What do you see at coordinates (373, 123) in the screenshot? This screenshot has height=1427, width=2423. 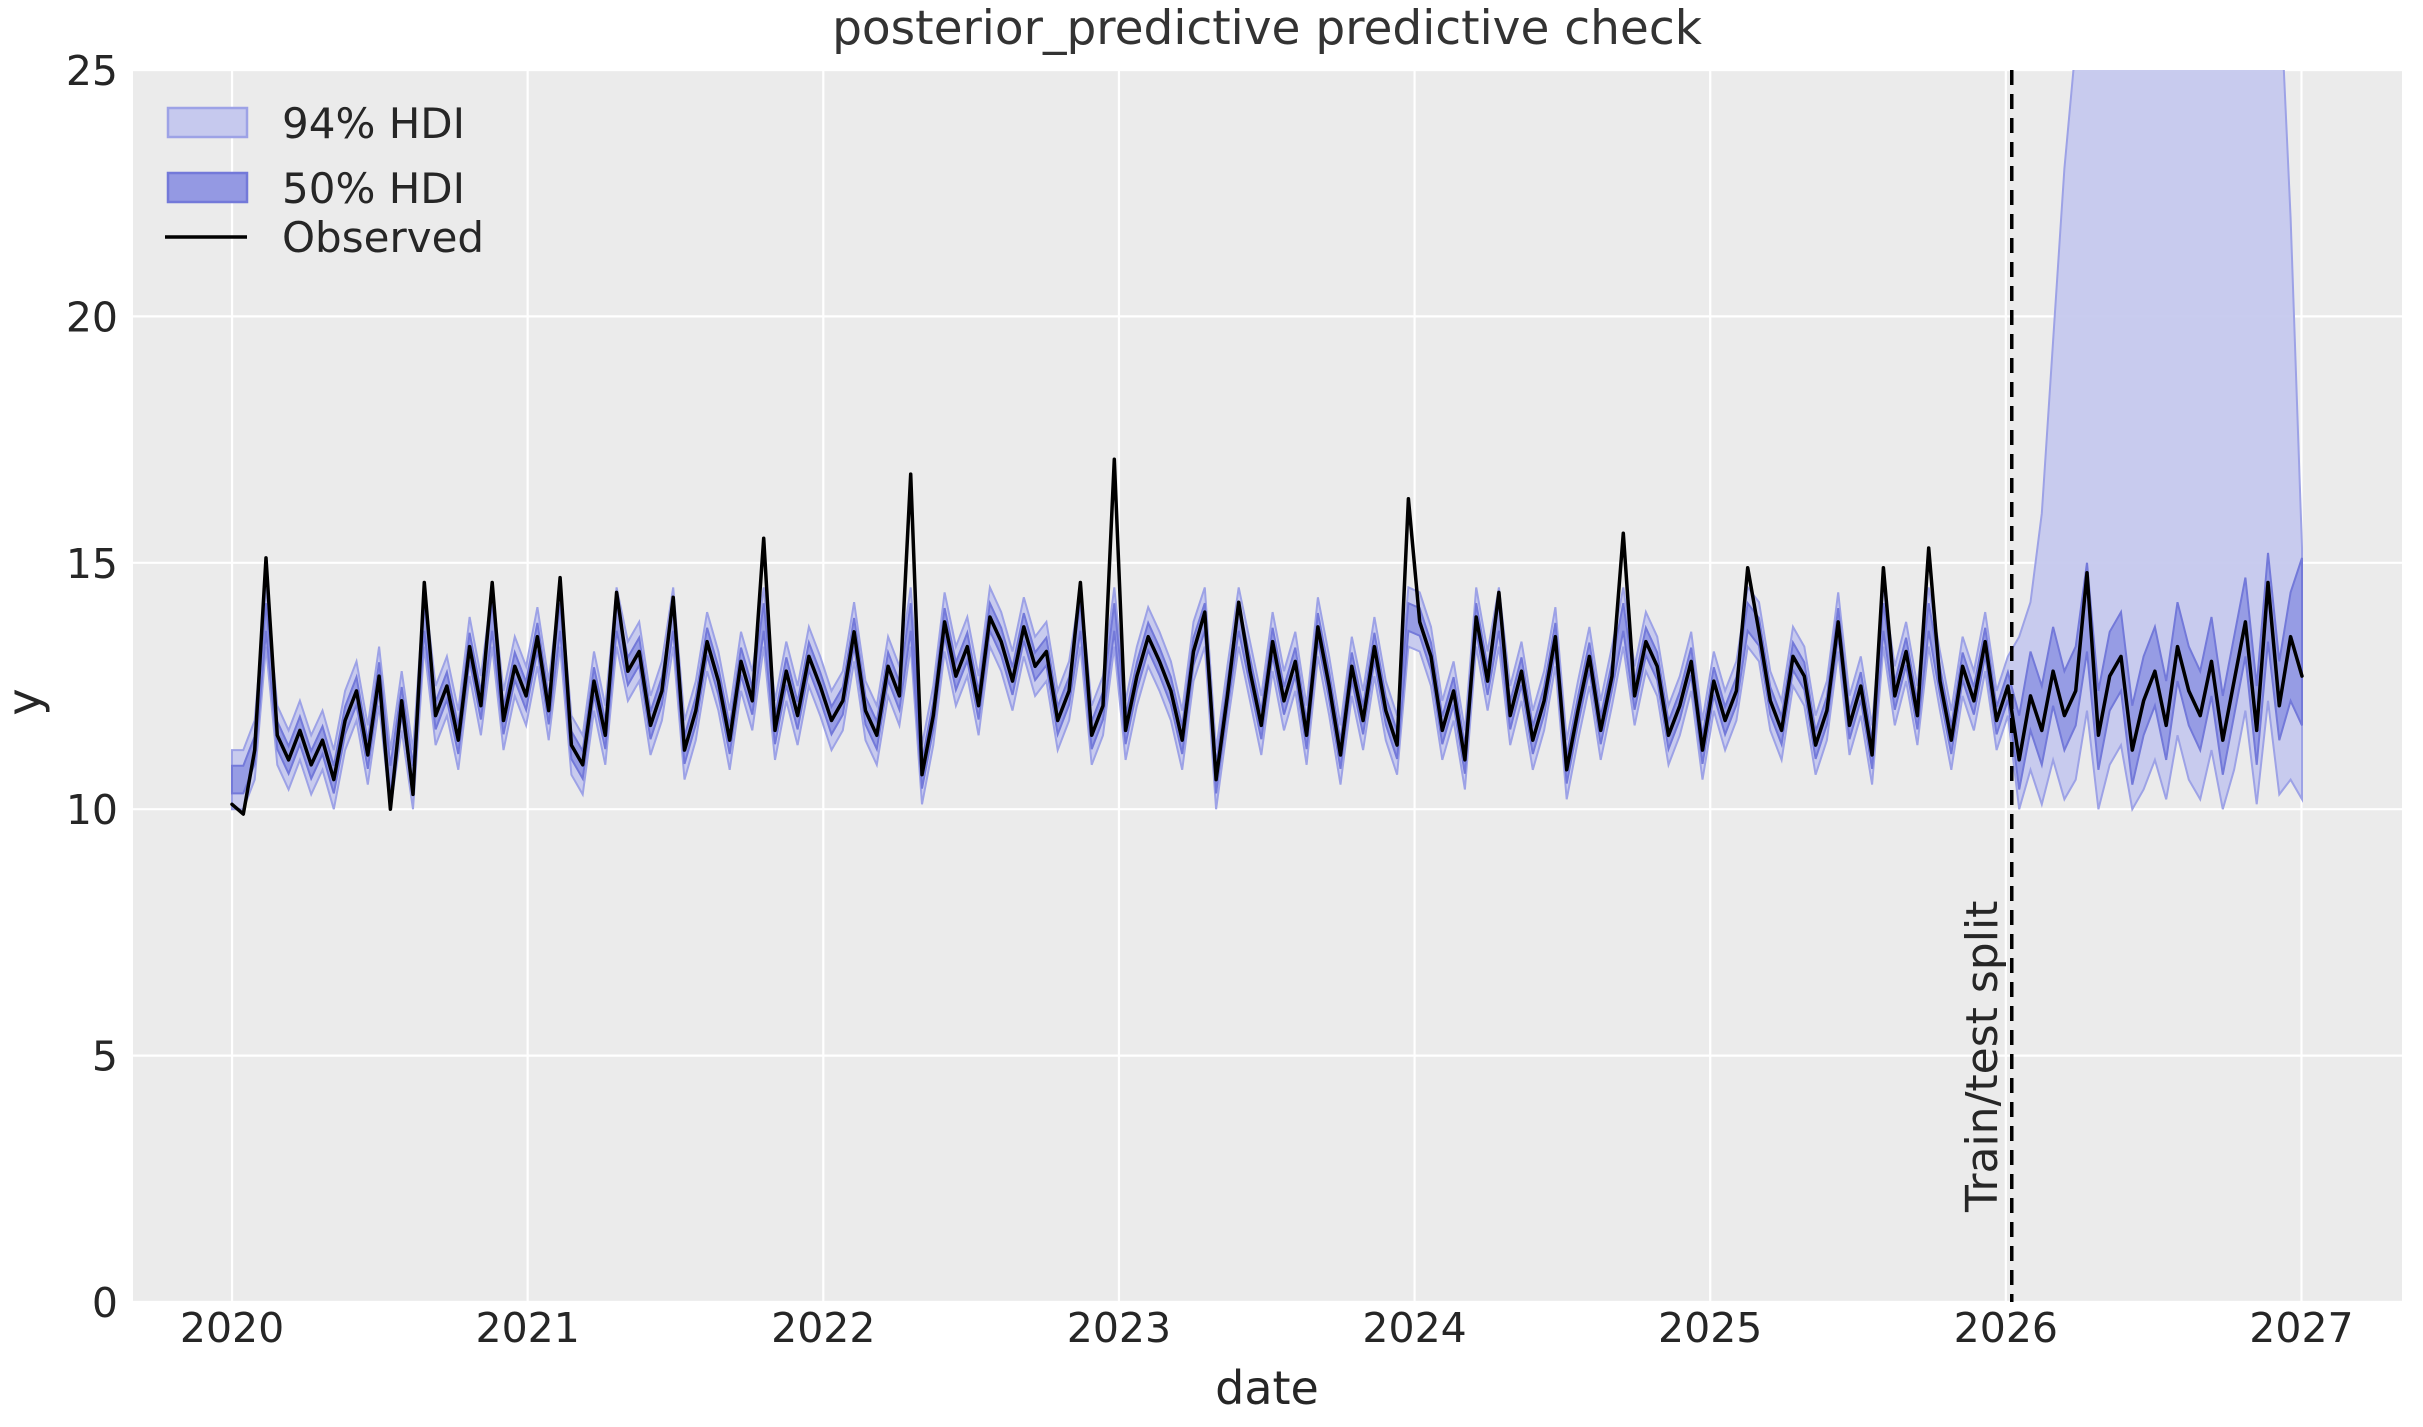 I see `legend-label-94-hdi: 94% HDI` at bounding box center [373, 123].